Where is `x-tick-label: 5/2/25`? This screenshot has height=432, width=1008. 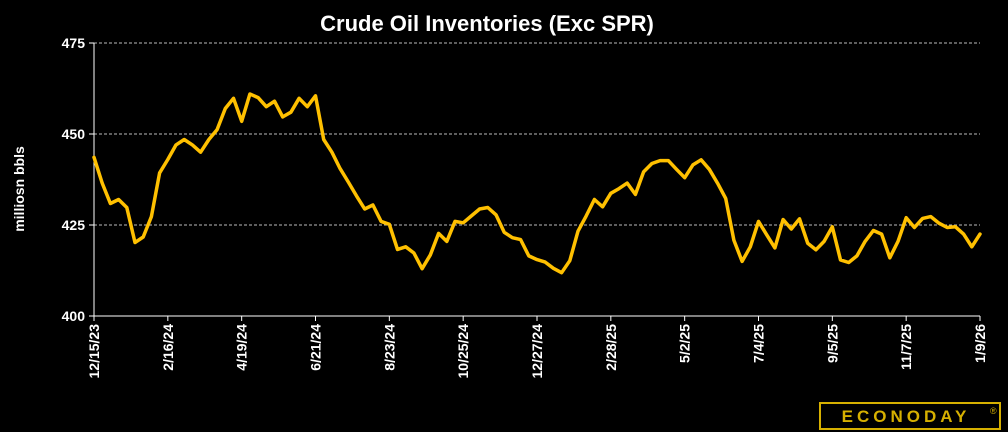
x-tick-label: 5/2/25 is located at coordinates (685, 343).